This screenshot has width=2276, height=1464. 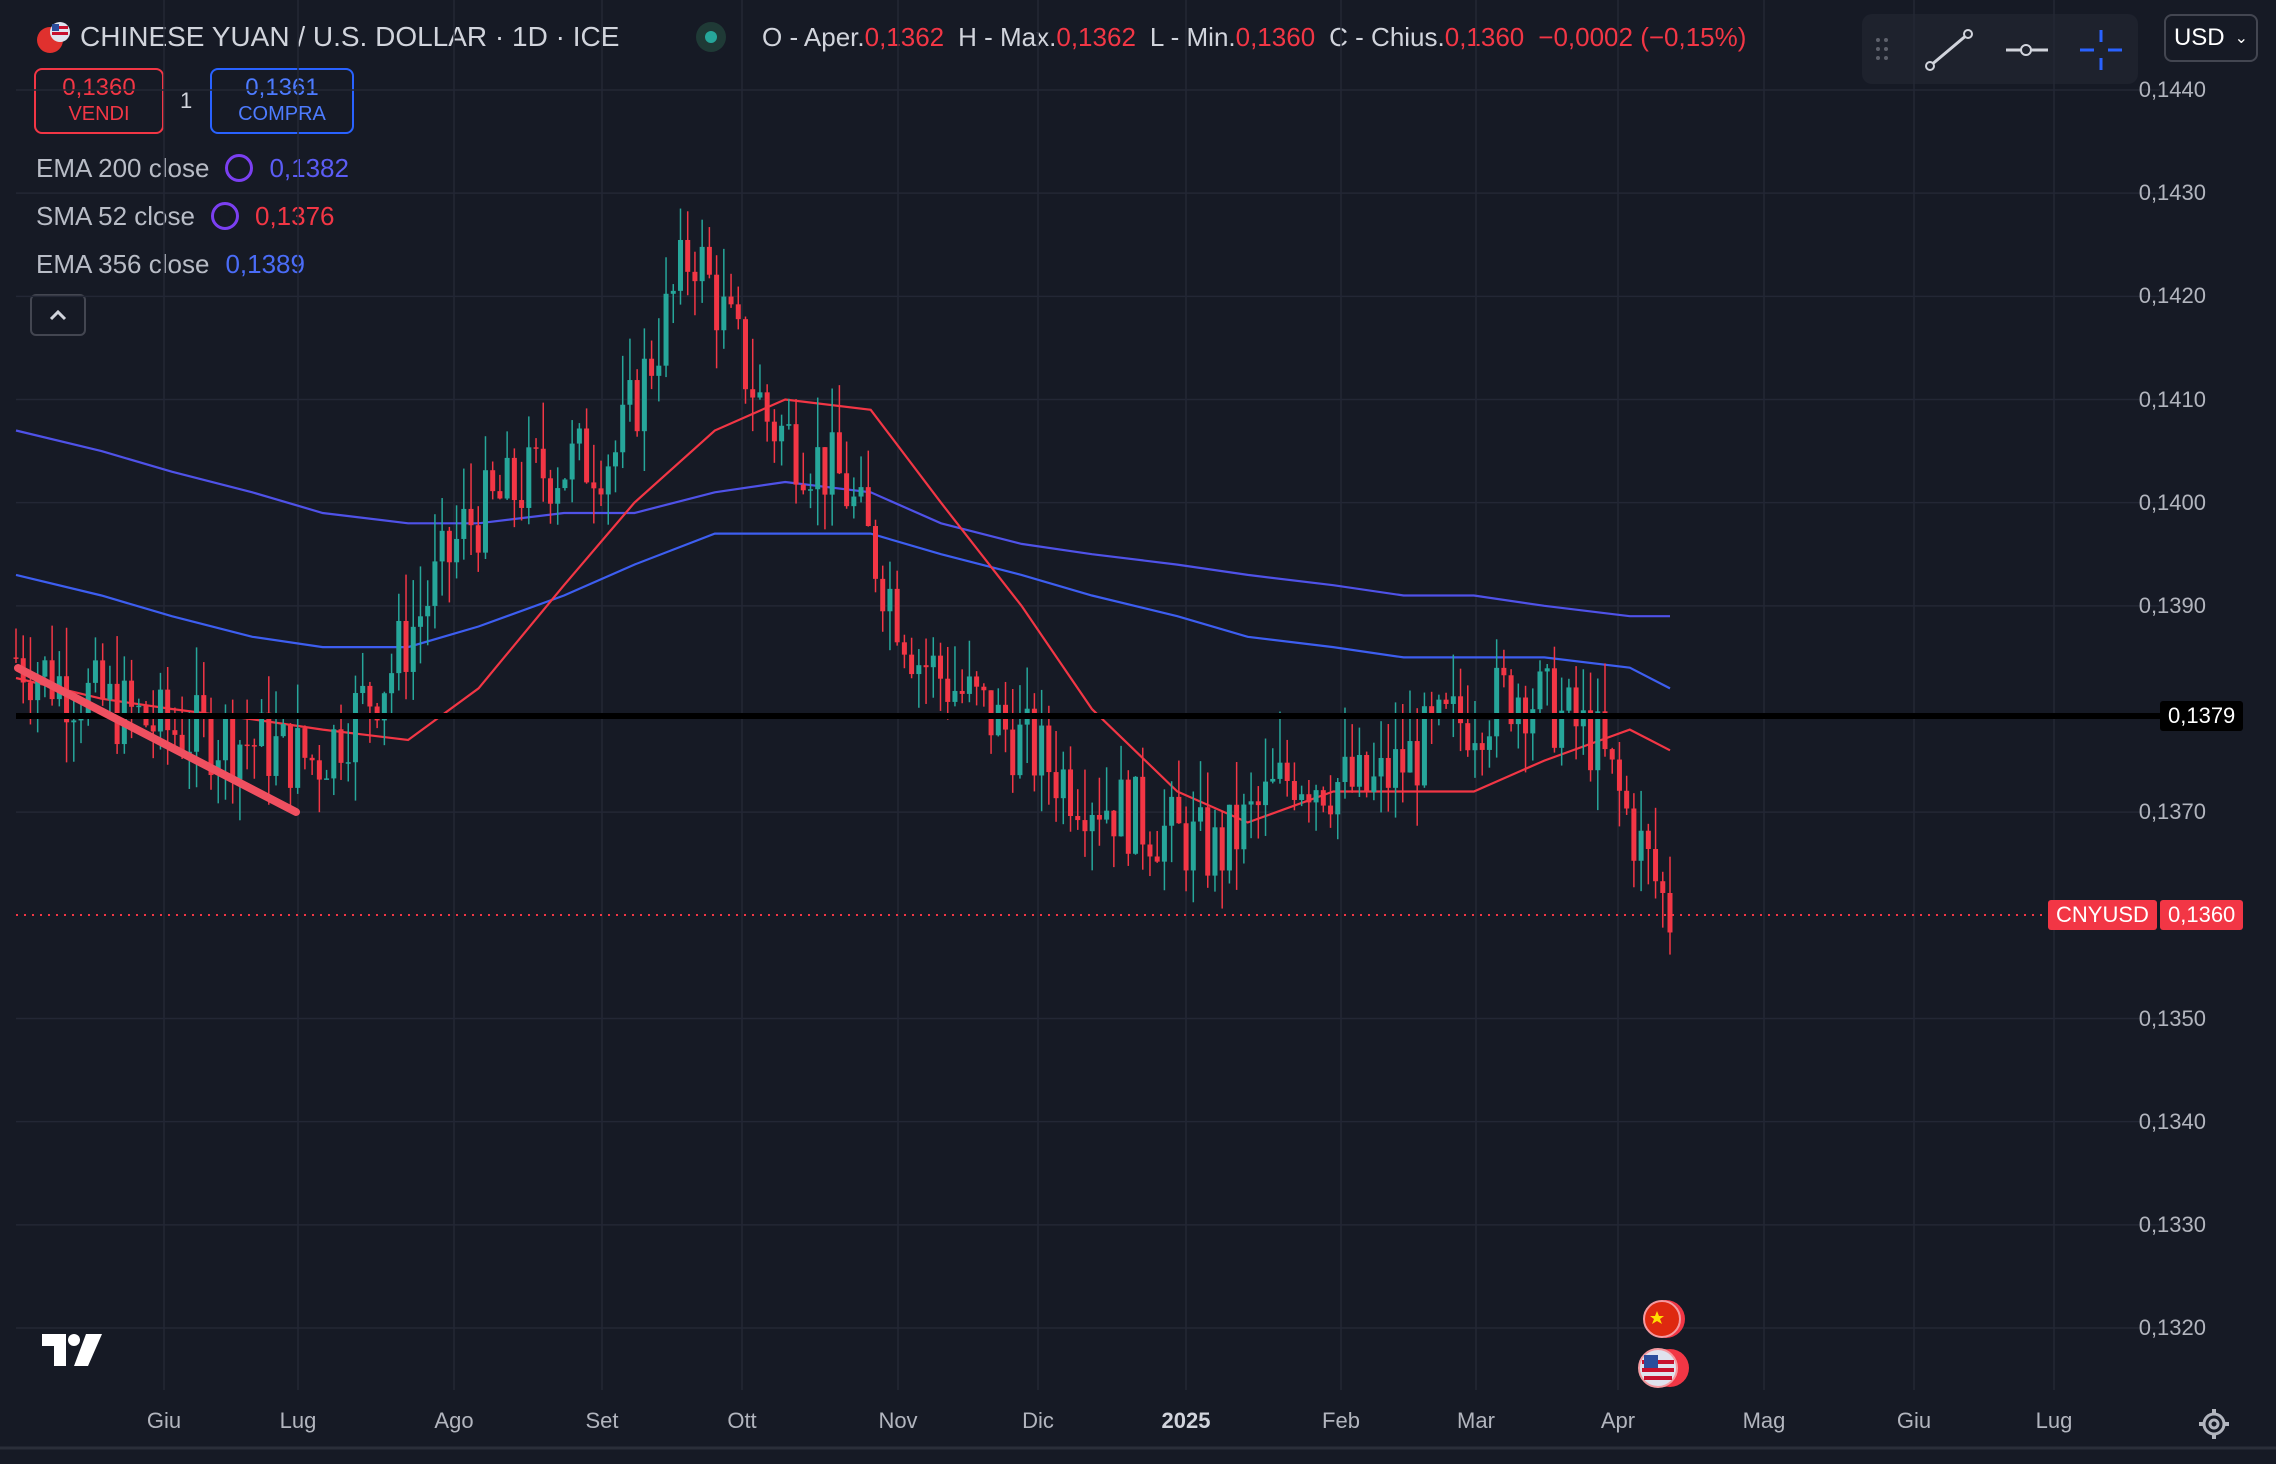 I want to click on indicator-sma52: SMA 52 close 0,1376, so click(x=185, y=216).